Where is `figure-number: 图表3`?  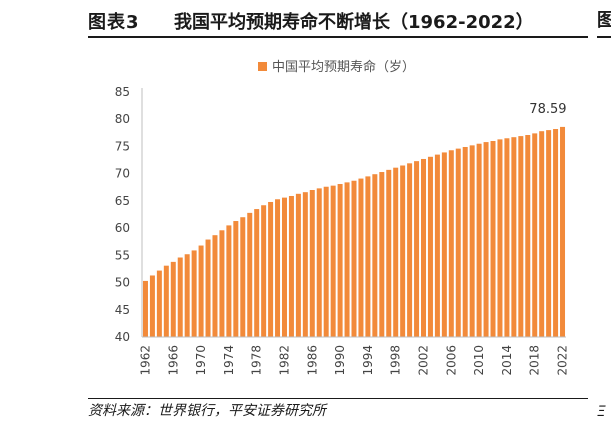 figure-number: 图表3 is located at coordinates (114, 22).